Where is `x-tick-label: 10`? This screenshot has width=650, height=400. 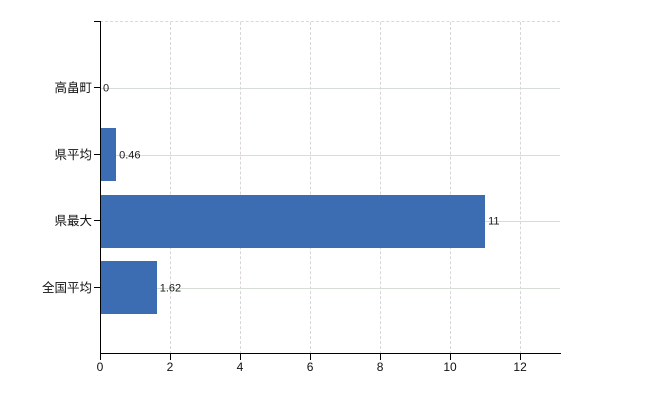 x-tick-label: 10 is located at coordinates (450, 367).